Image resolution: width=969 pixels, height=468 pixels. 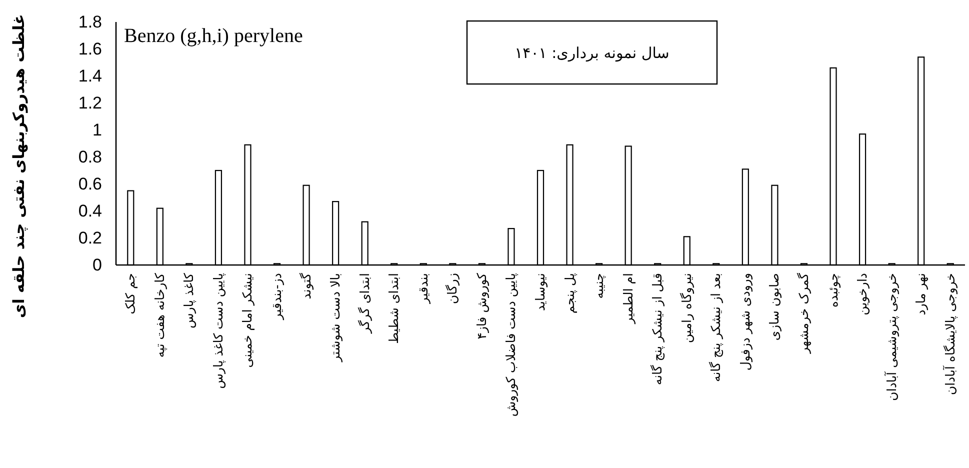 I want to click on x-tick-label: کاغذ پارس, so click(x=189, y=300).